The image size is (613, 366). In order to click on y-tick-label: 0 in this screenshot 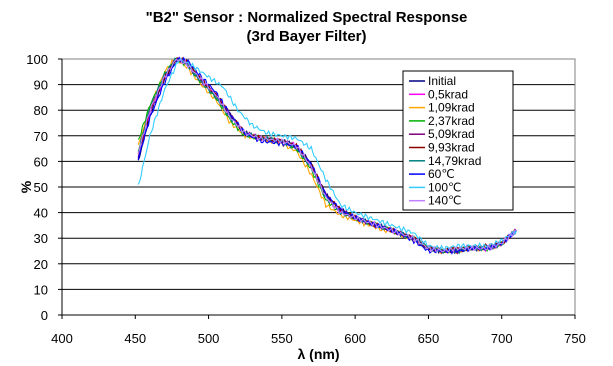, I will do `click(44, 315)`.